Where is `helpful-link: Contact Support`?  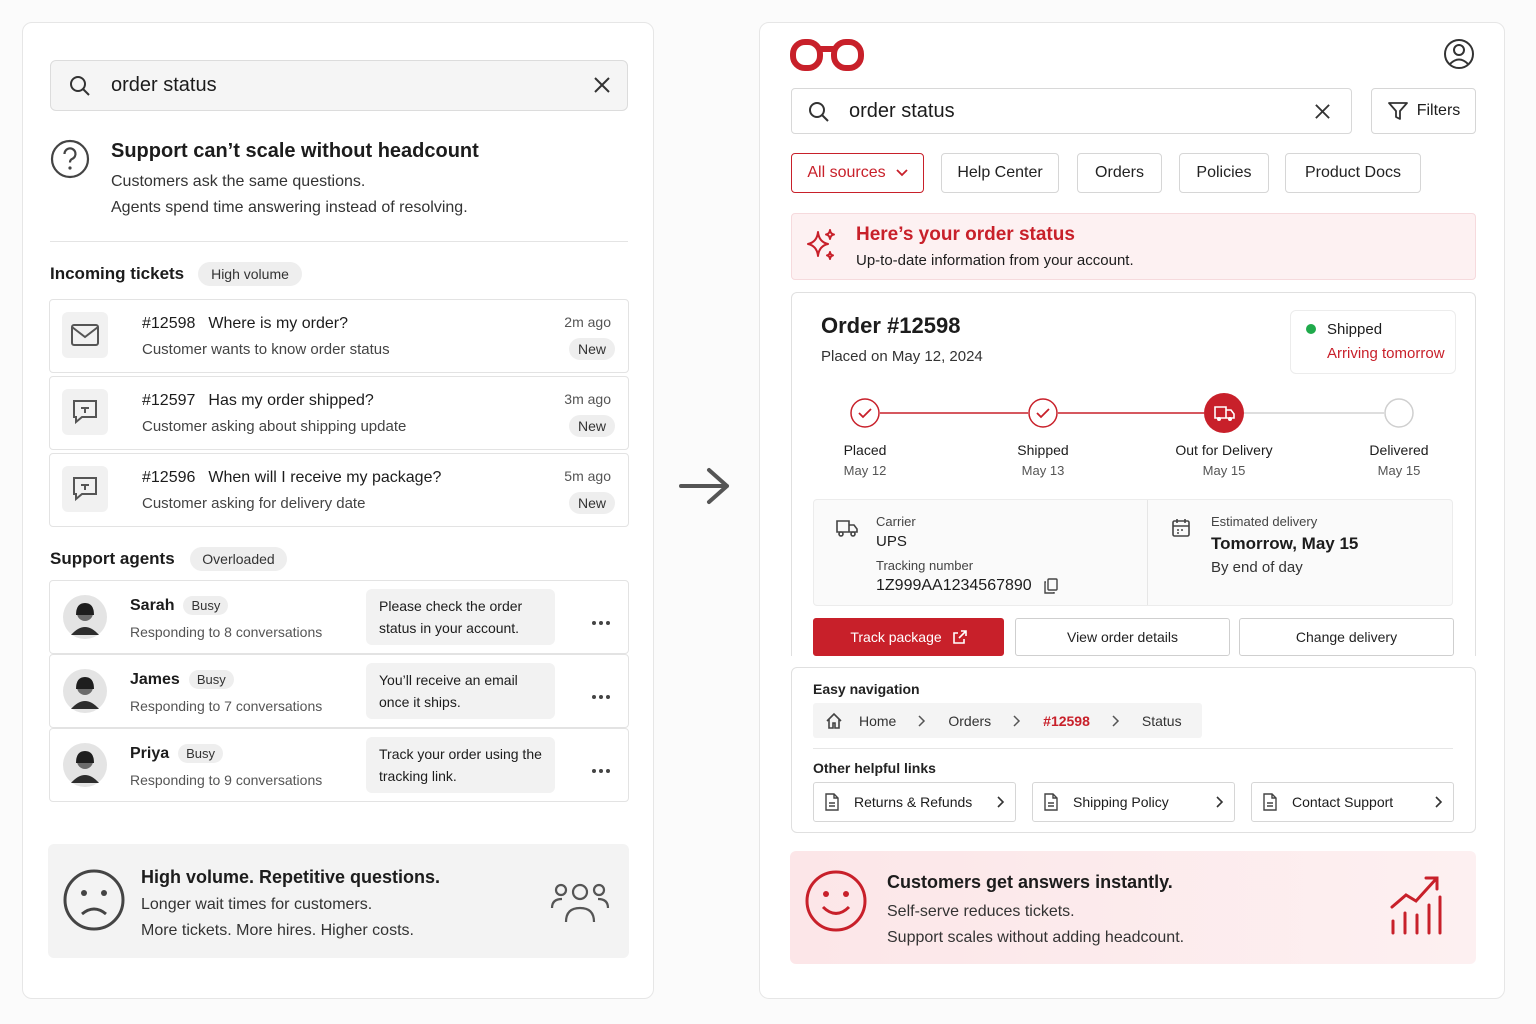
helpful-link: Contact Support is located at coordinates (1352, 802).